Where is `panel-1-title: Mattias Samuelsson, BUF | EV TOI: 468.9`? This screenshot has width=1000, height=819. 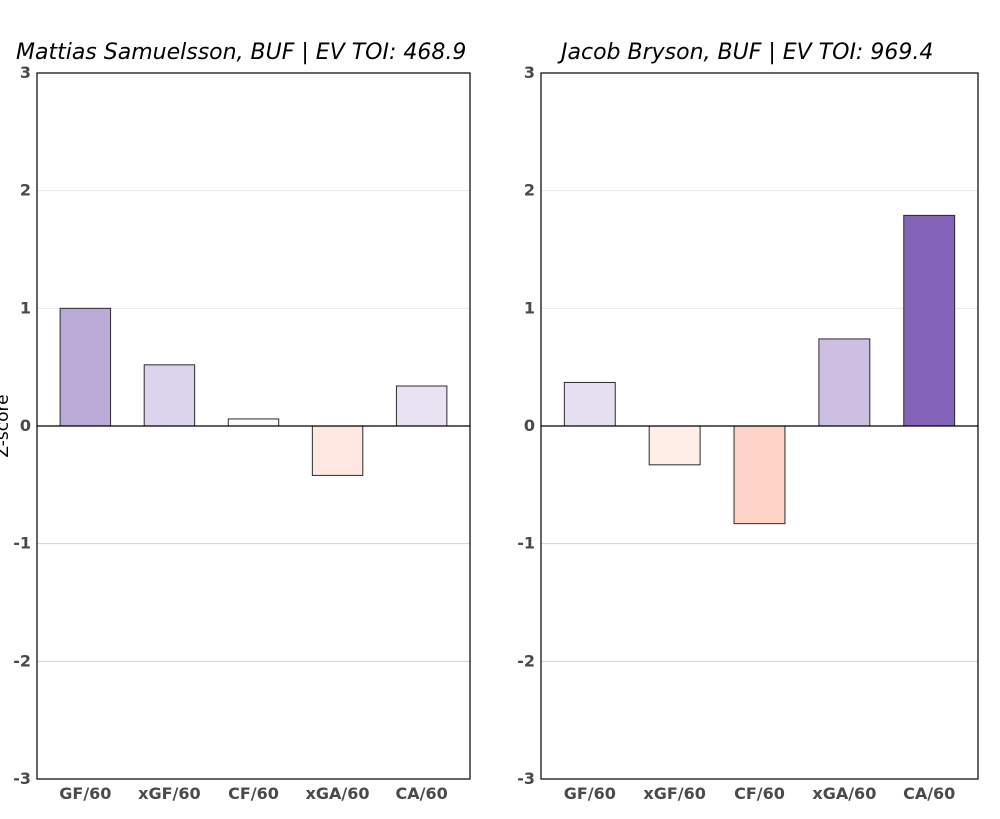 panel-1-title: Mattias Samuelsson, BUF | EV TOI: 468.9 is located at coordinates (241, 52).